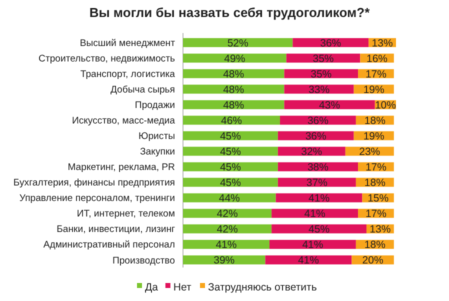 The image size is (449, 301). What do you see at coordinates (157, 136) in the screenshot?
I see `y-tick-label: Юристы` at bounding box center [157, 136].